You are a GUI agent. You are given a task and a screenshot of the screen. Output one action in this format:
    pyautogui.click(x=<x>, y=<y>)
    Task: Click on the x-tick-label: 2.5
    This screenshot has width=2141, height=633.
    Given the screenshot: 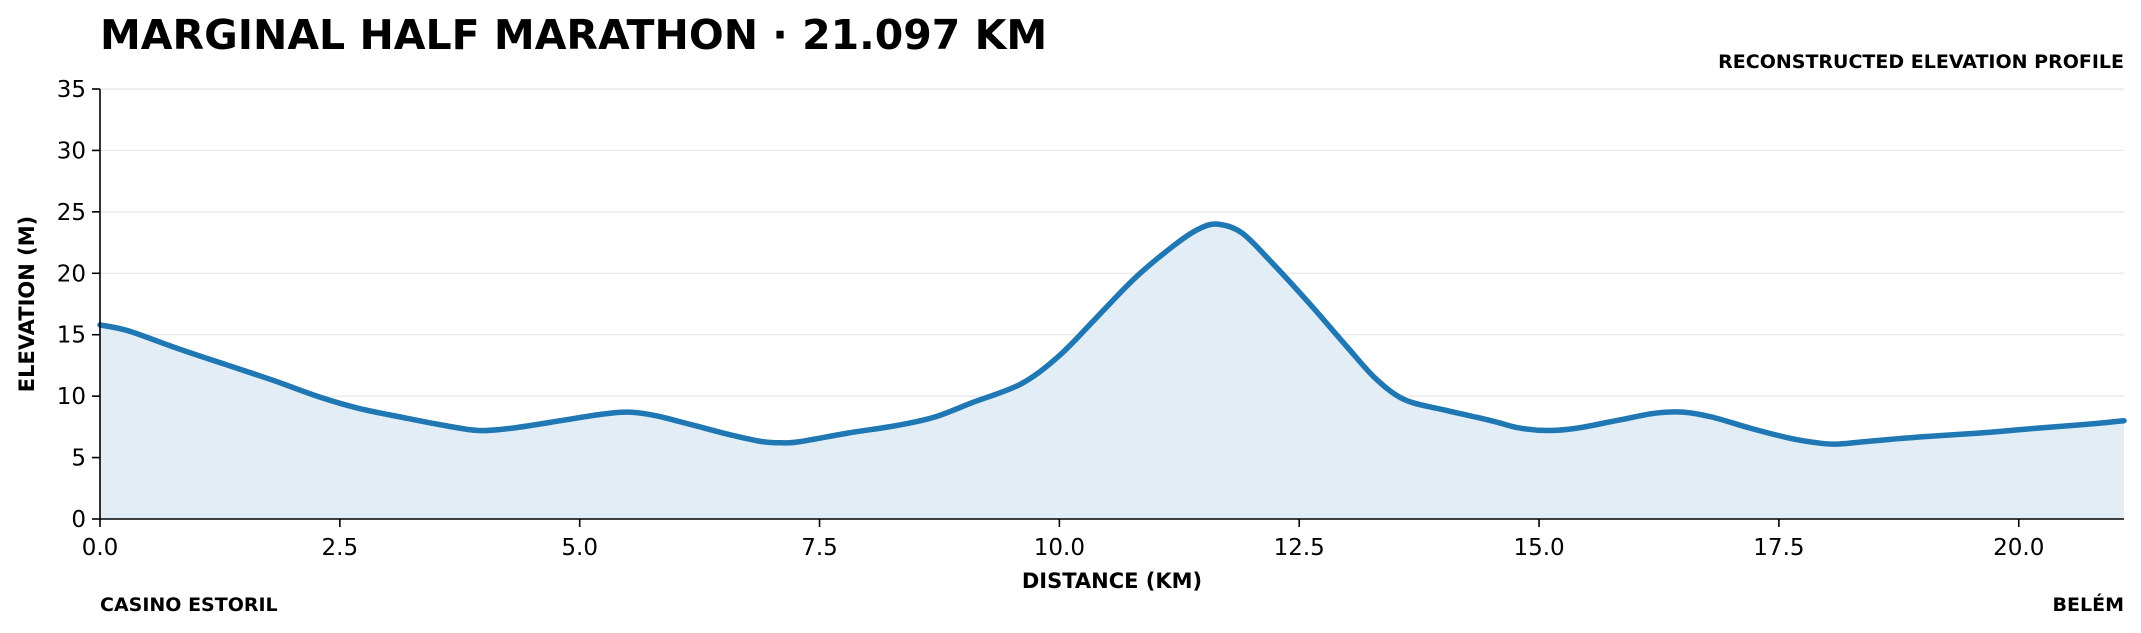 What is the action you would take?
    pyautogui.click(x=340, y=548)
    